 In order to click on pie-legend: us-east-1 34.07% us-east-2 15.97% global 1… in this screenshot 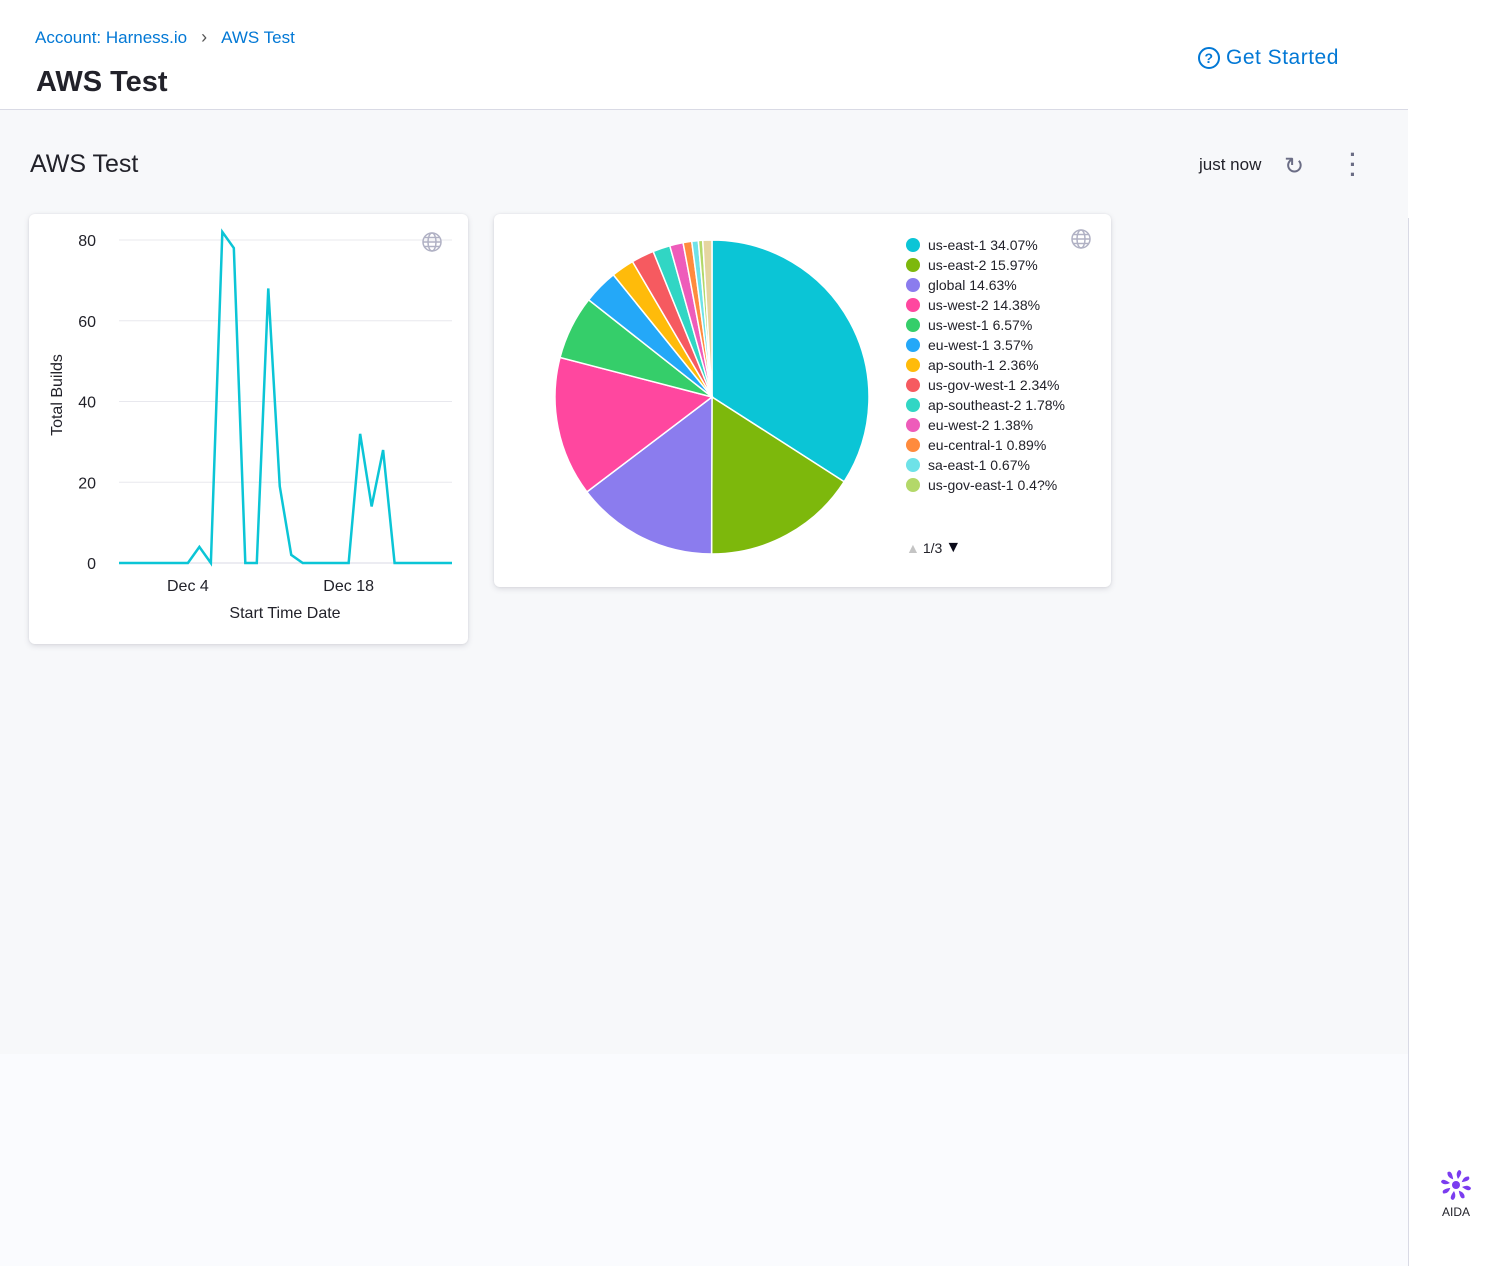, I will do `click(991, 396)`.